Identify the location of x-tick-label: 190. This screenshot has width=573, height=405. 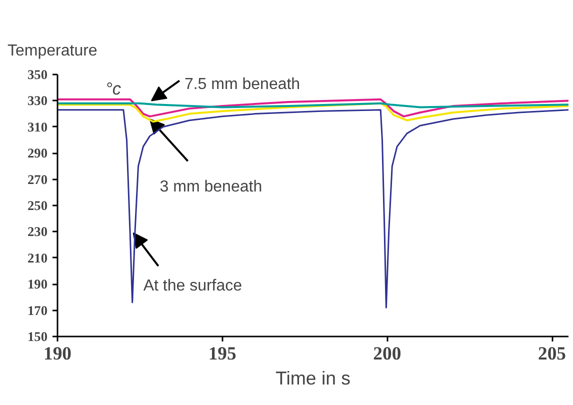
(58, 354).